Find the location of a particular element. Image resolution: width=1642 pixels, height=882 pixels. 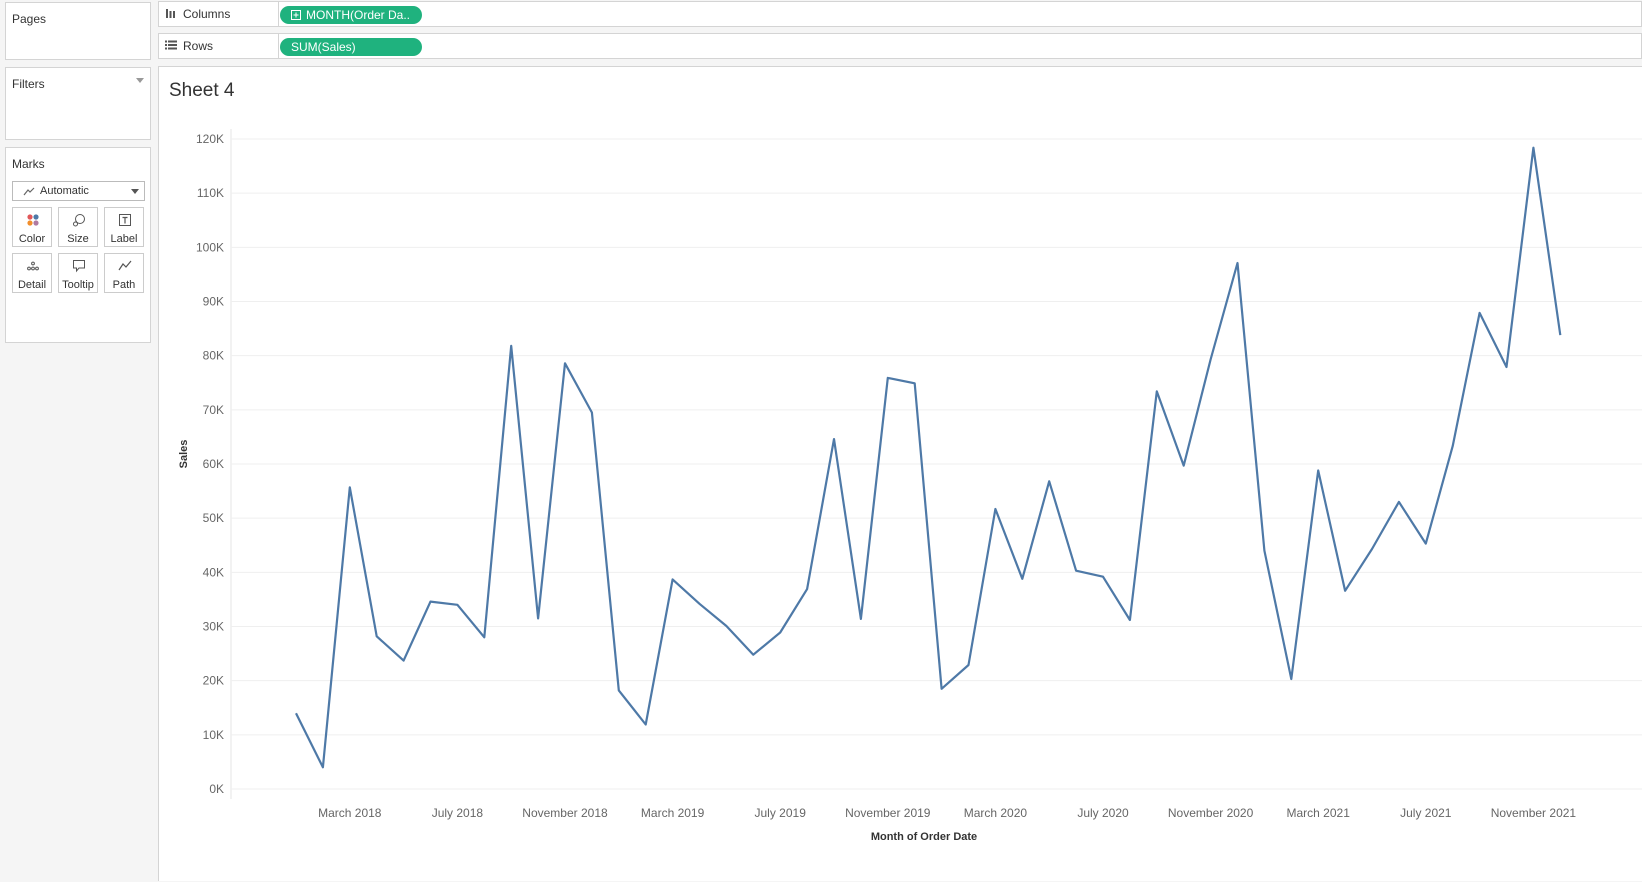

y-tick-label: 20K is located at coordinates (213, 681).